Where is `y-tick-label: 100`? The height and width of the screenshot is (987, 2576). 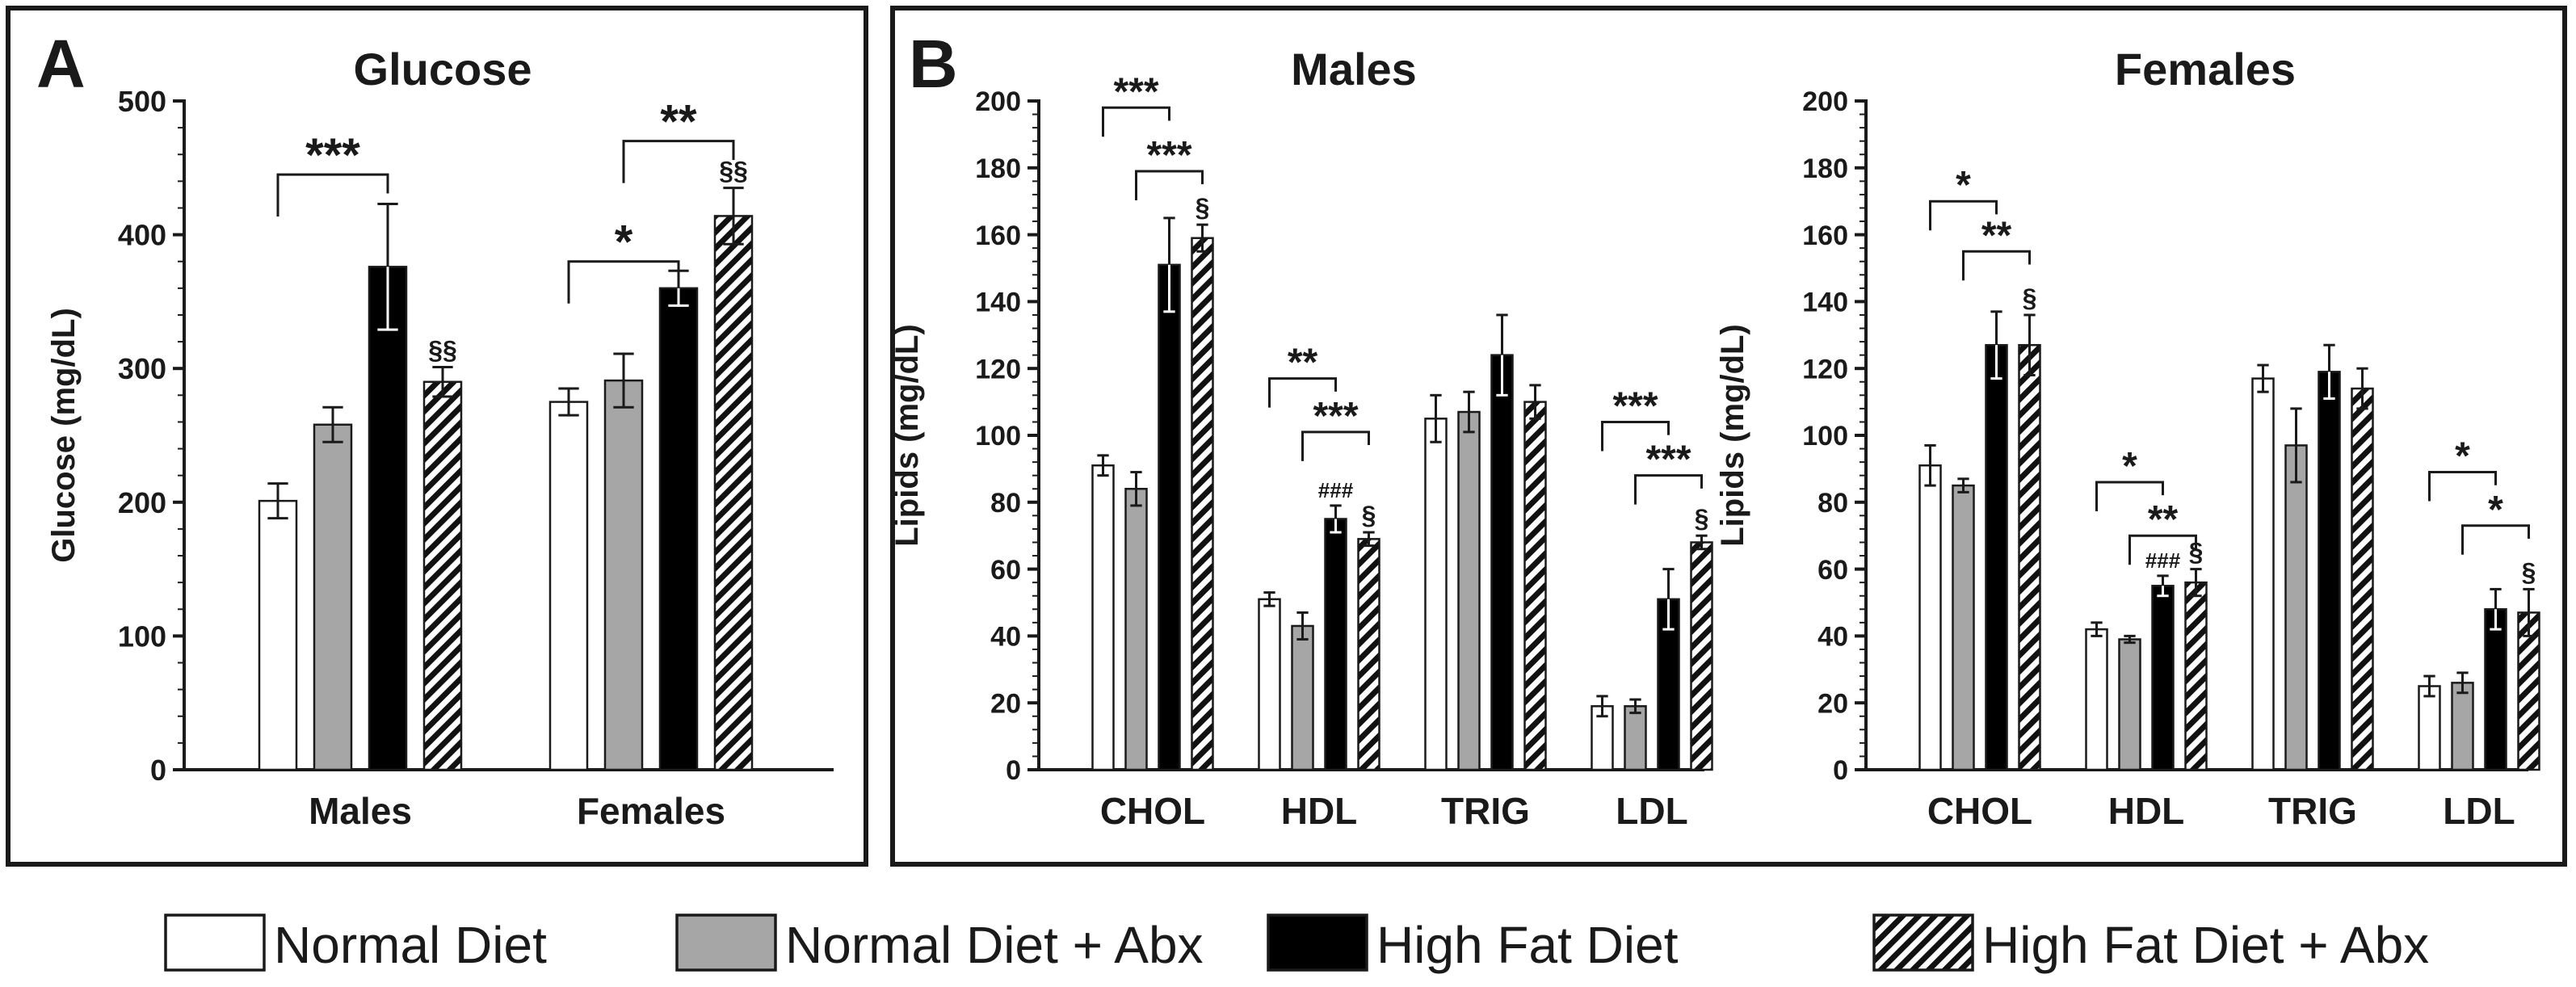 y-tick-label: 100 is located at coordinates (1825, 436).